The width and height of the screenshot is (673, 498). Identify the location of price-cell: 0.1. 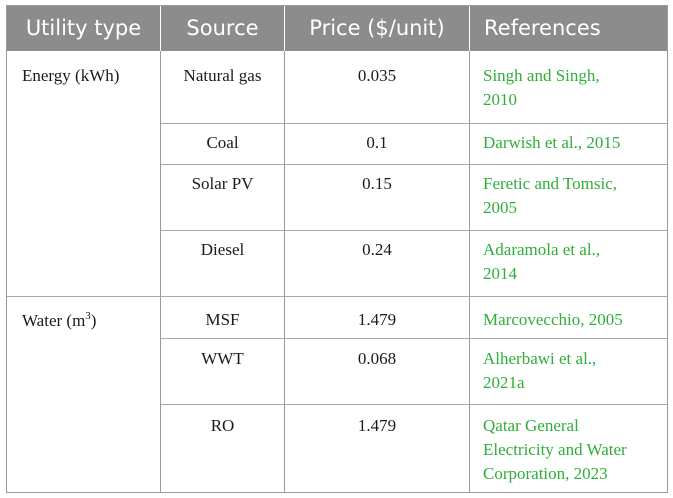
(377, 142).